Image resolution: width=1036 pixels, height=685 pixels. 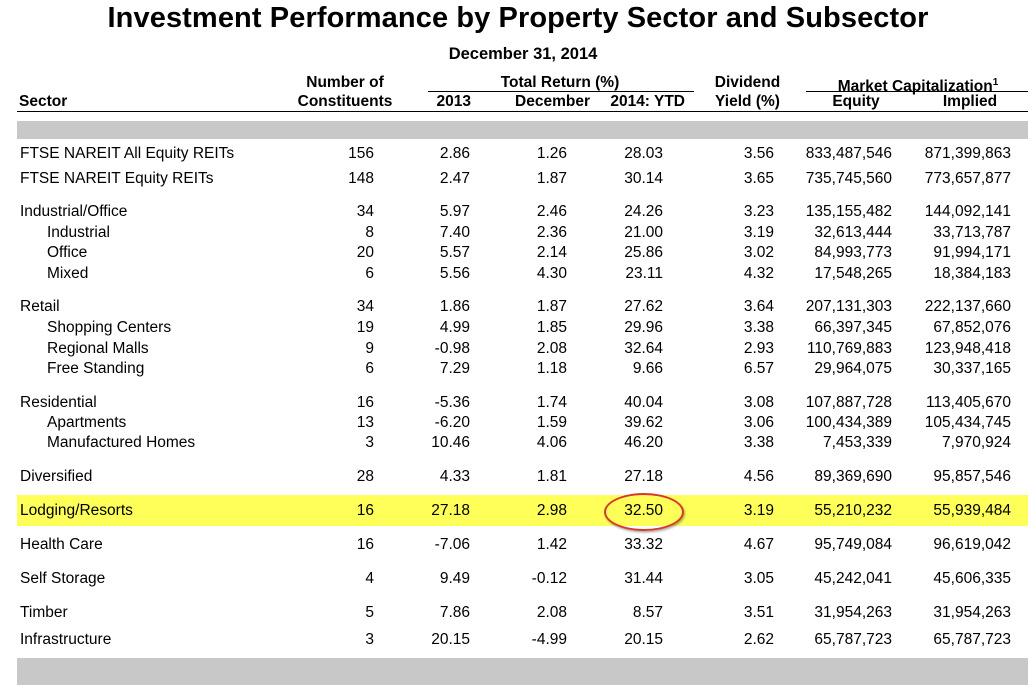 I want to click on cell-equity: 31,954,263, so click(x=853, y=612).